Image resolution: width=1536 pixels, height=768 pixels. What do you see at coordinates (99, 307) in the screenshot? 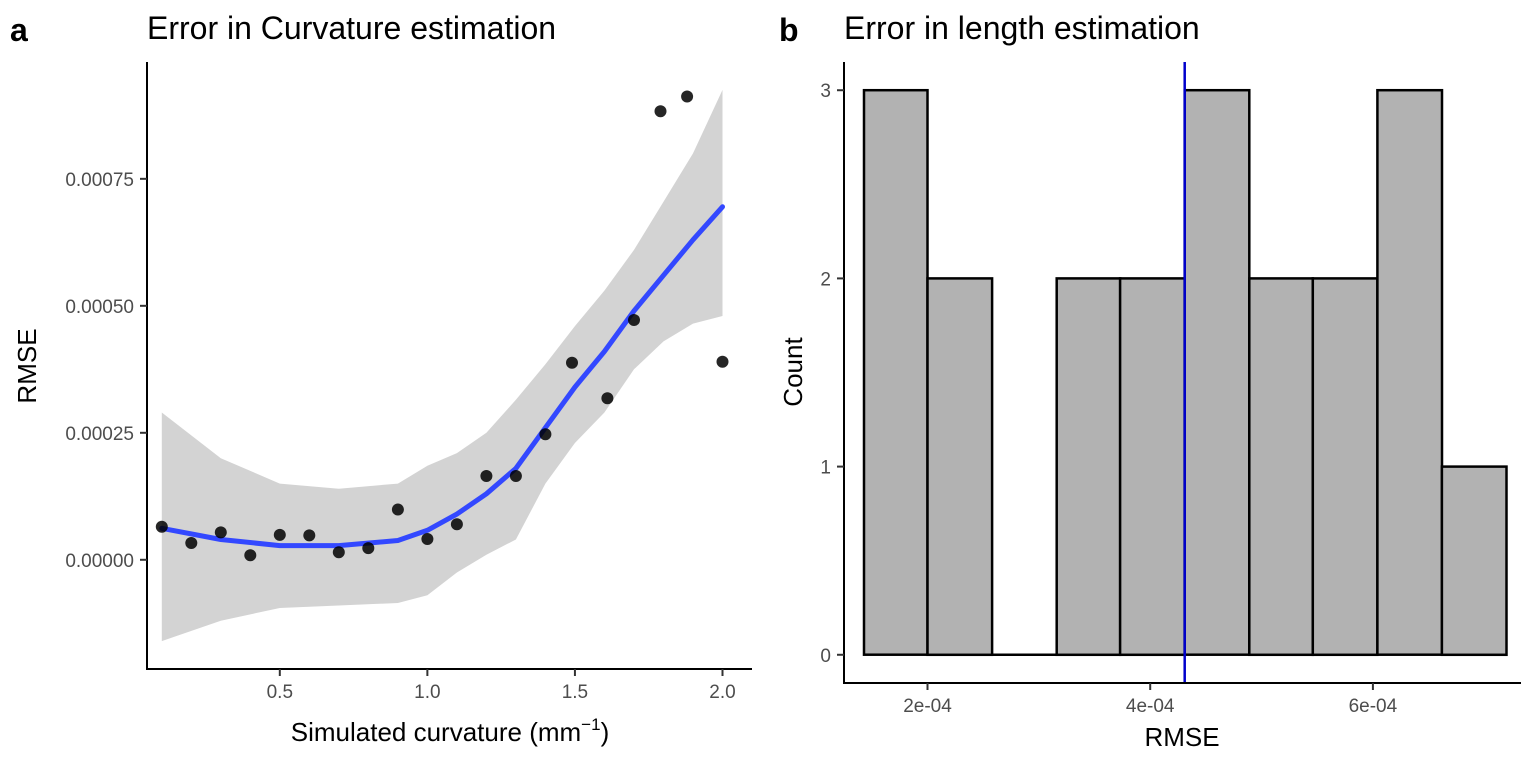
I see `a-y-tick-label: 0.00050` at bounding box center [99, 307].